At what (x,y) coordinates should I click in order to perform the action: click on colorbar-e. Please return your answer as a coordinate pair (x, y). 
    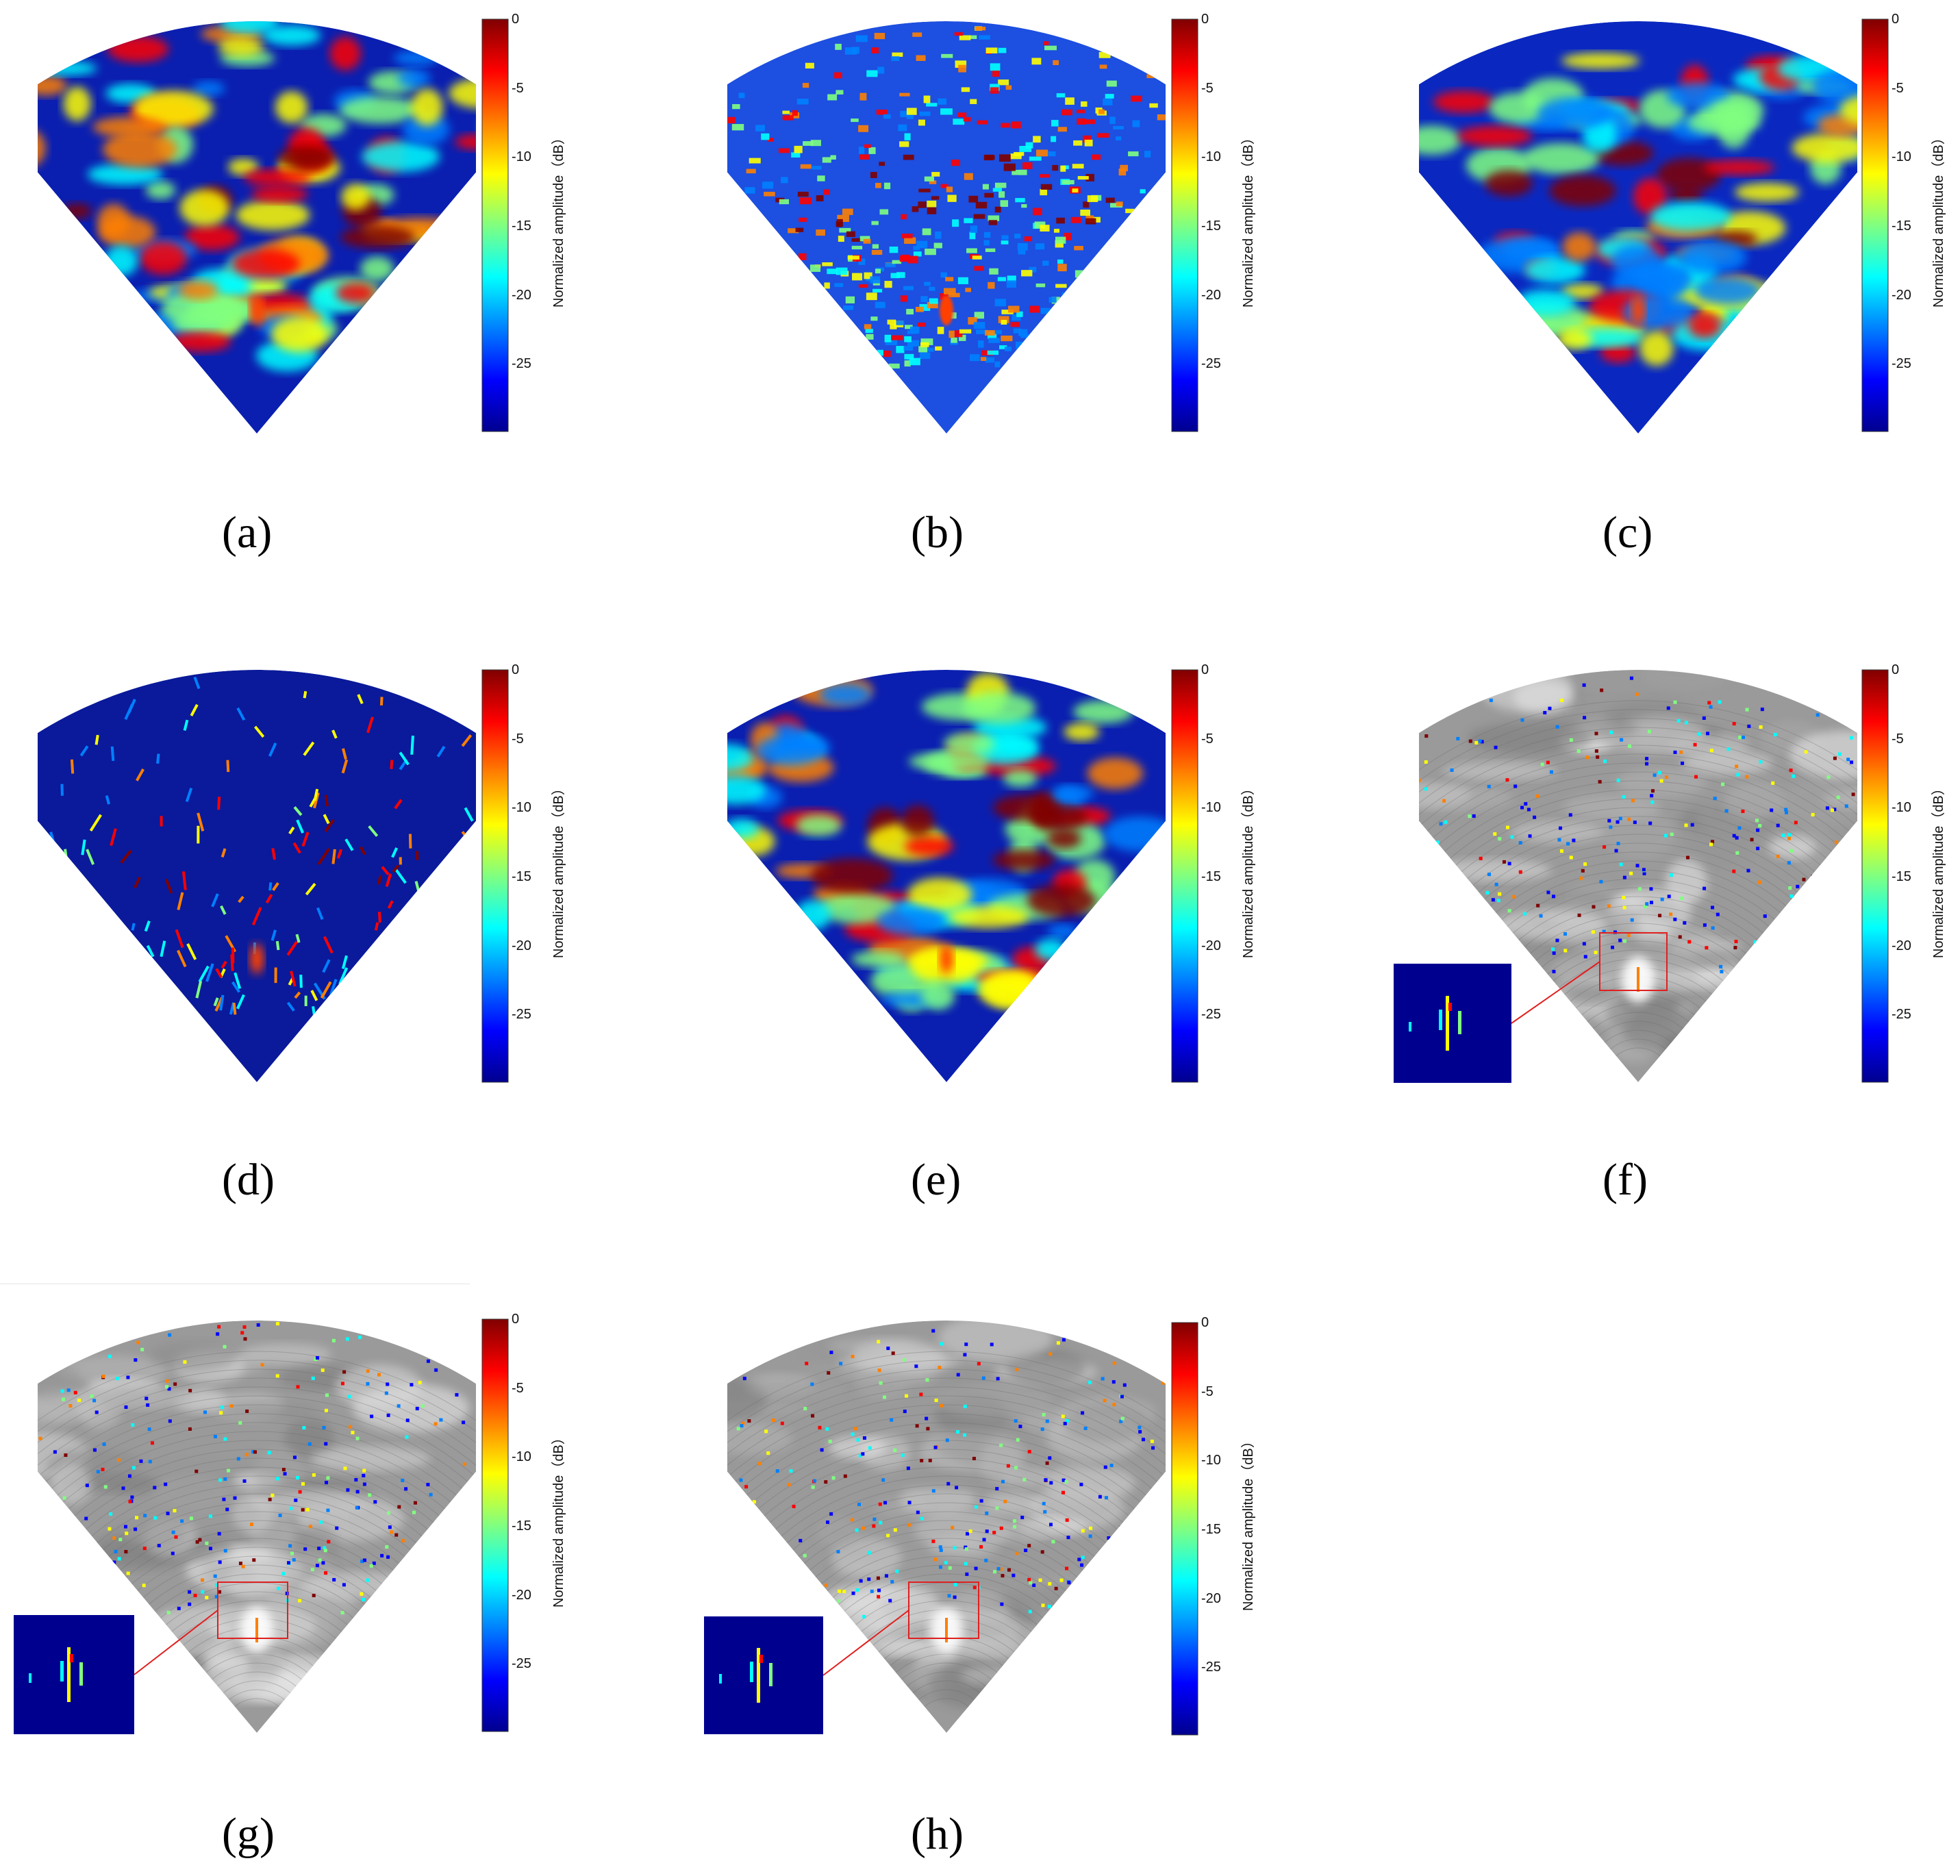
    Looking at the image, I should click on (1185, 876).